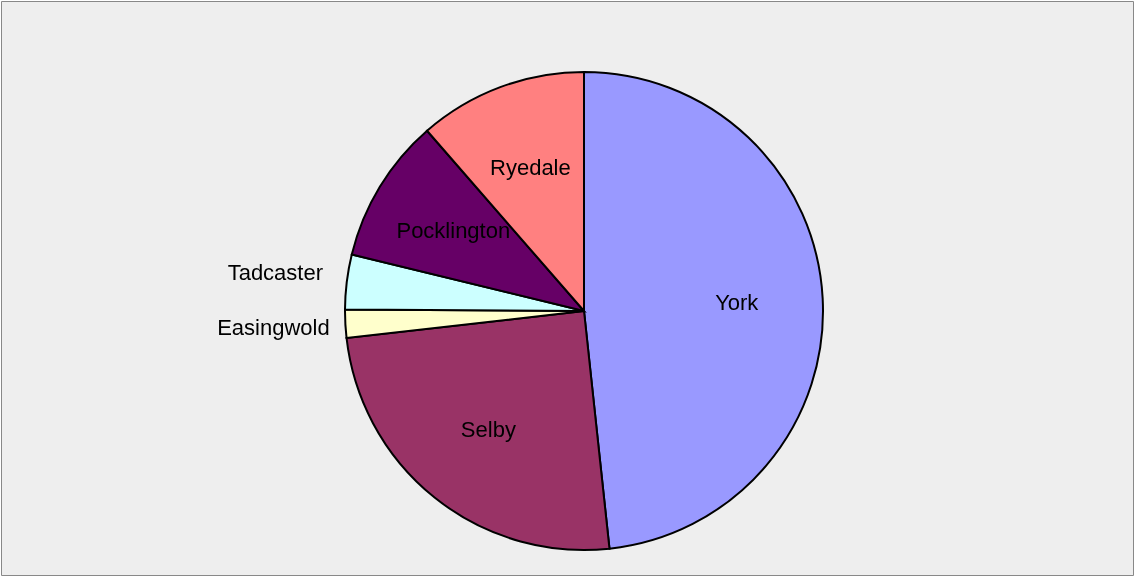 This screenshot has height=576, width=1134. What do you see at coordinates (453, 231) in the screenshot?
I see `slice-label: Pocklington` at bounding box center [453, 231].